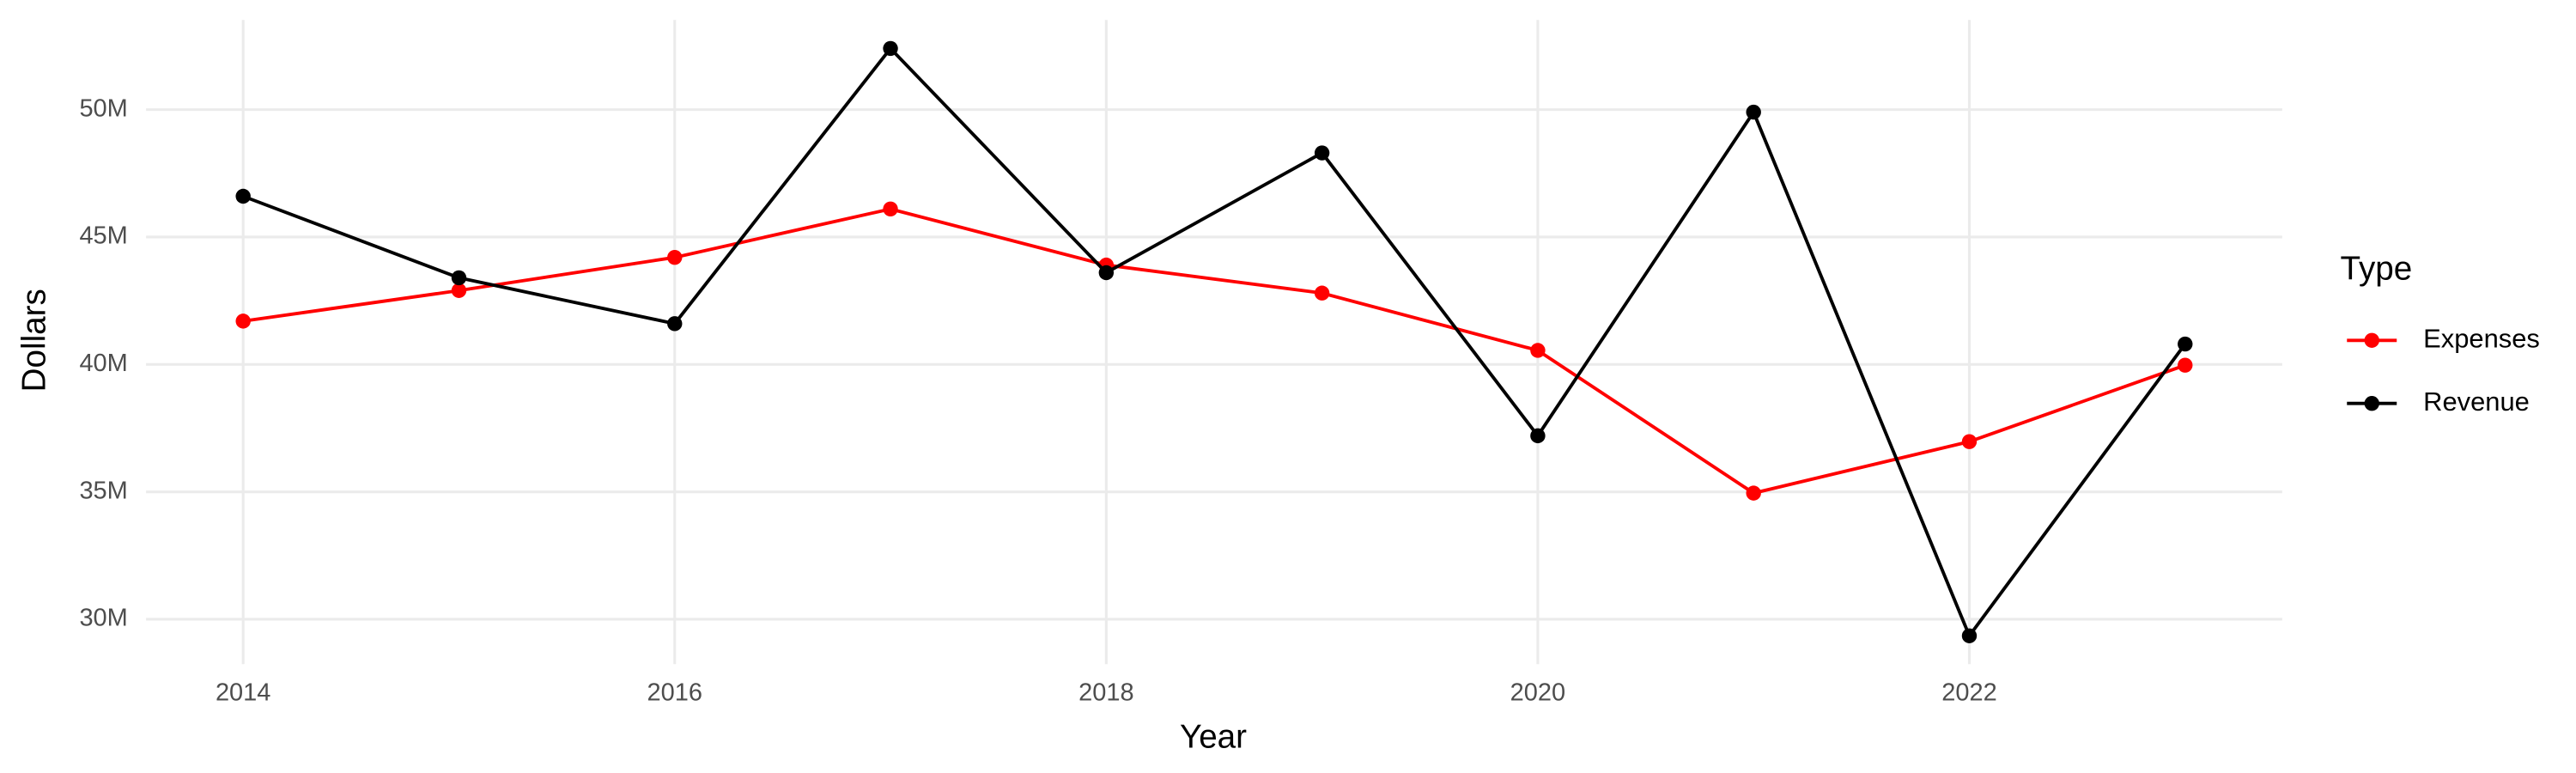 This screenshot has width=2576, height=773. What do you see at coordinates (674, 693) in the screenshot?
I see `x-tick-label: 2016` at bounding box center [674, 693].